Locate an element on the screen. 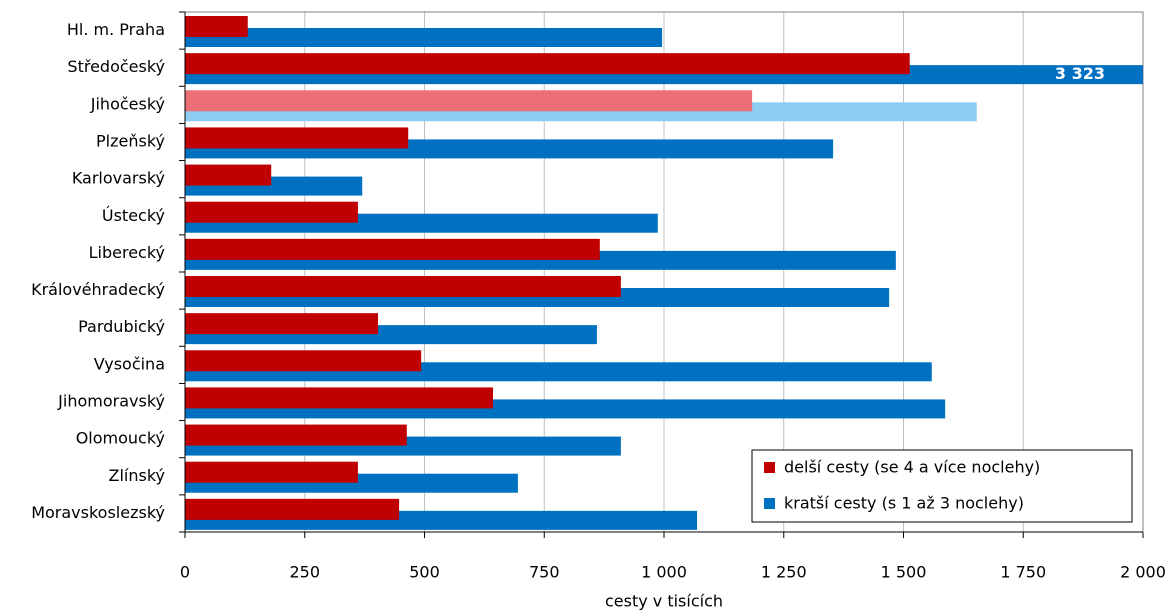 The image size is (1171, 610). y-tick-label: Karlovarský is located at coordinates (118, 178).